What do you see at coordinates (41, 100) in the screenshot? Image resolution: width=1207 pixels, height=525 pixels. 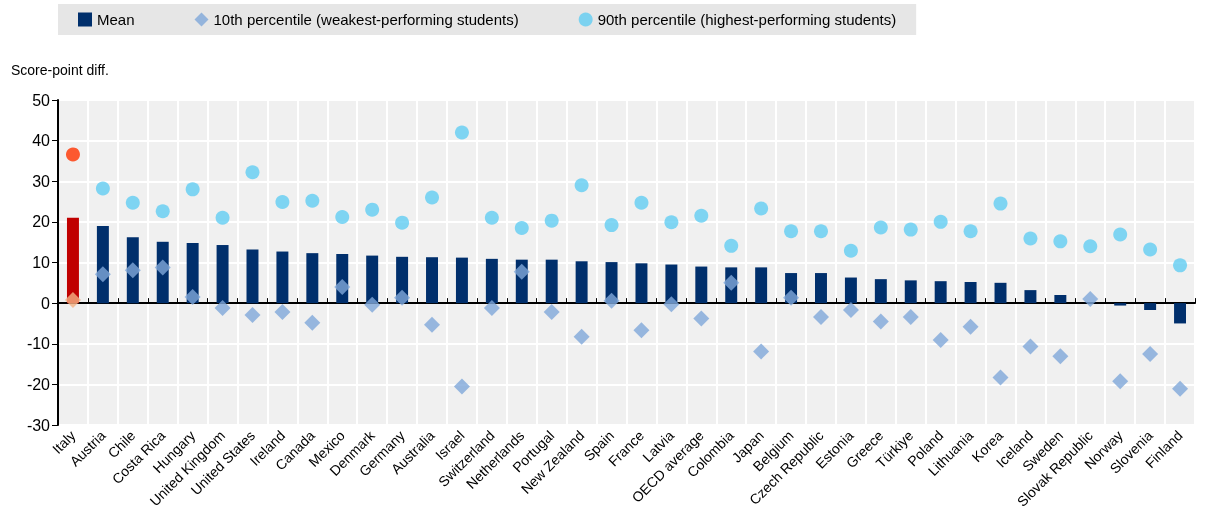 I see `y-tick-label: 50` at bounding box center [41, 100].